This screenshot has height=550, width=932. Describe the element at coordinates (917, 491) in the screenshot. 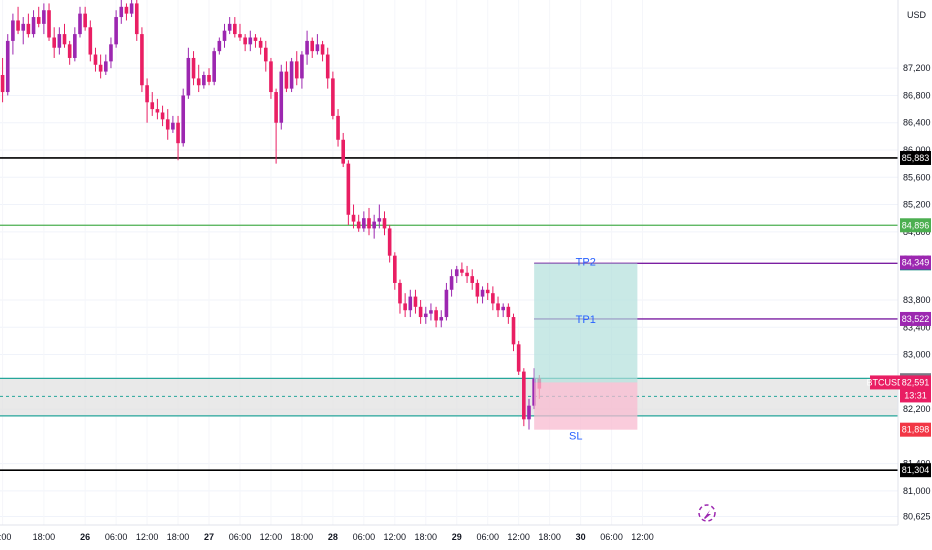

I see `price-tick-label: 81,000` at that location.